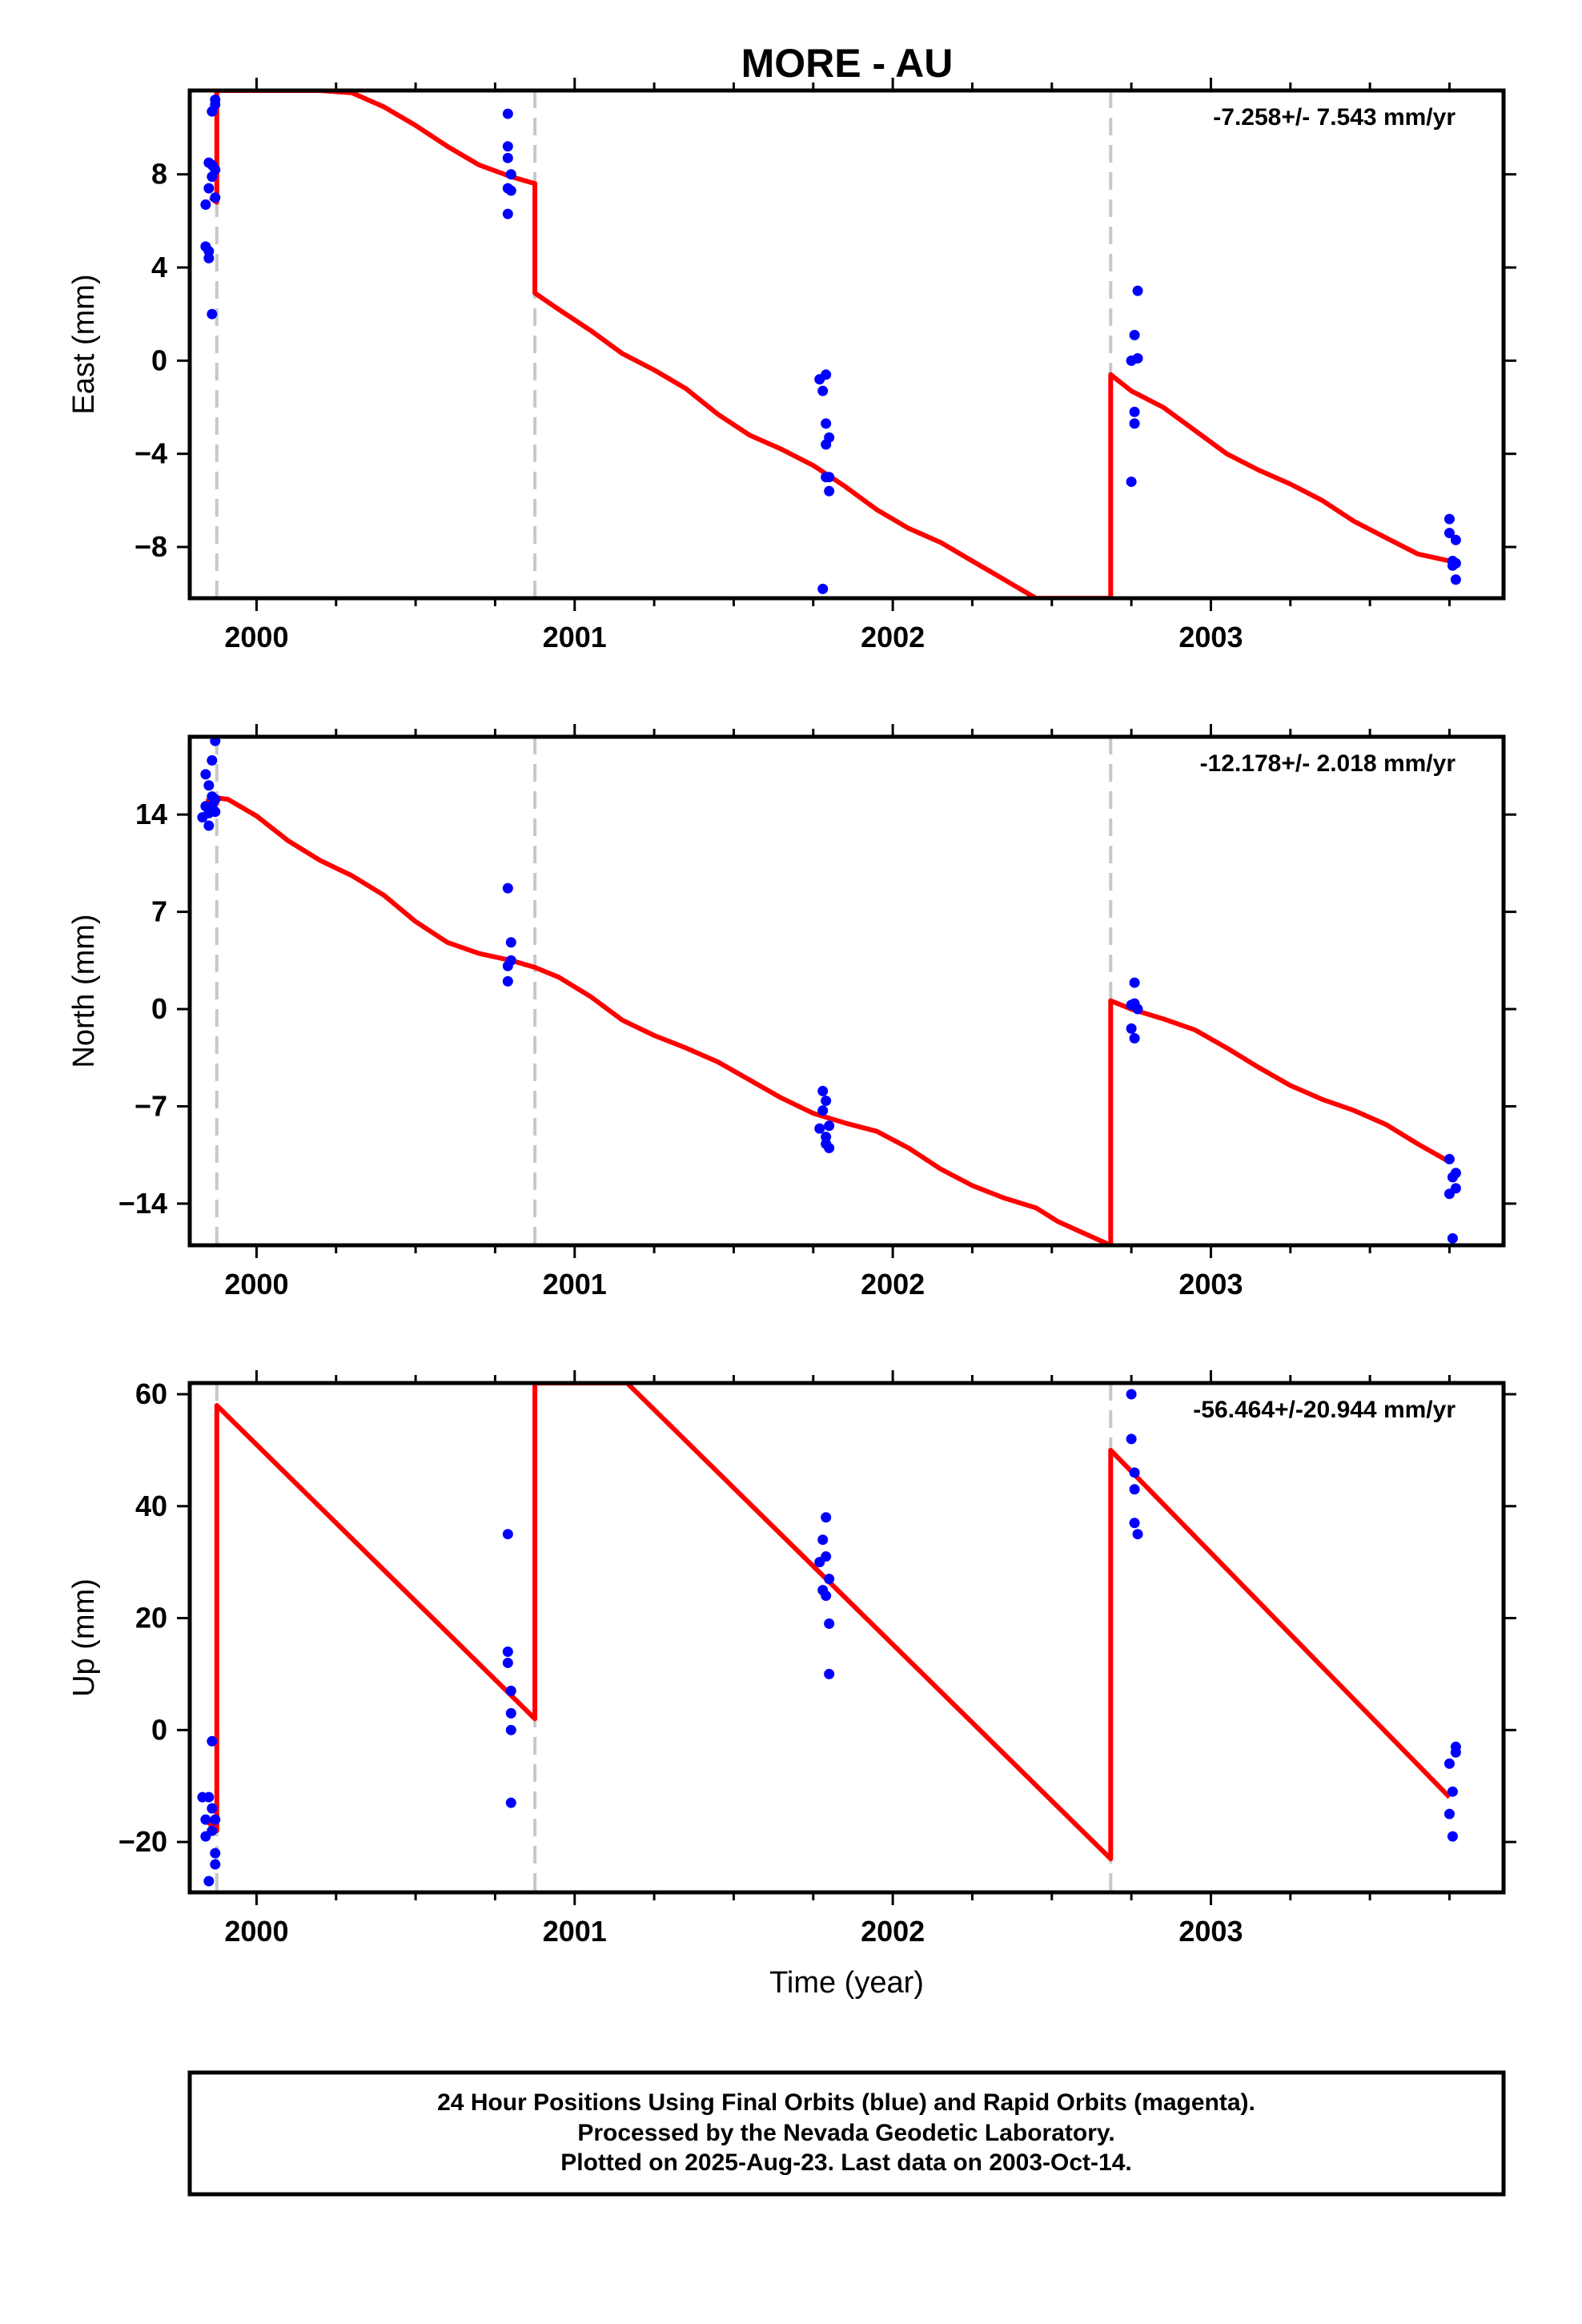 The height and width of the screenshot is (2324, 1582). What do you see at coordinates (159, 174) in the screenshot?
I see `y-tick-label: 8` at bounding box center [159, 174].